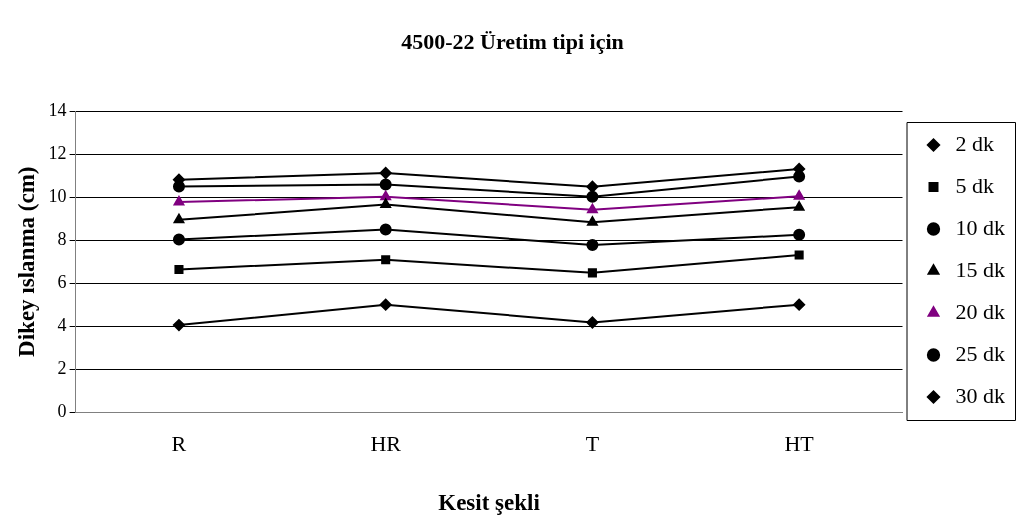  Describe the element at coordinates (57, 196) in the screenshot. I see `y-tick-label: 10` at that location.